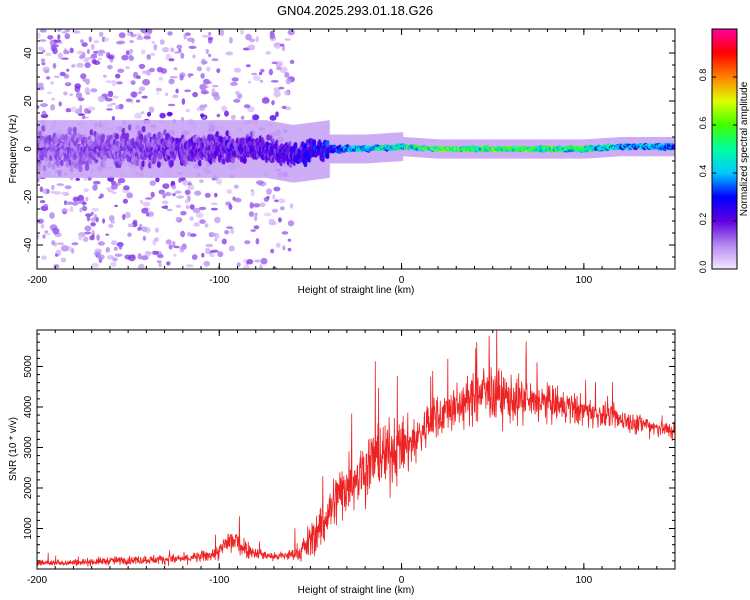 This screenshot has width=750, height=600. What do you see at coordinates (28, 196) in the screenshot?
I see `y-tick-label: -20` at bounding box center [28, 196].